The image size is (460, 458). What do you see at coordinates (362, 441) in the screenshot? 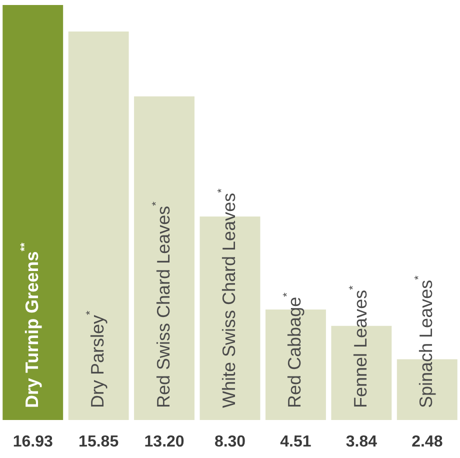
I see `data-label: 3.84` at bounding box center [362, 441].